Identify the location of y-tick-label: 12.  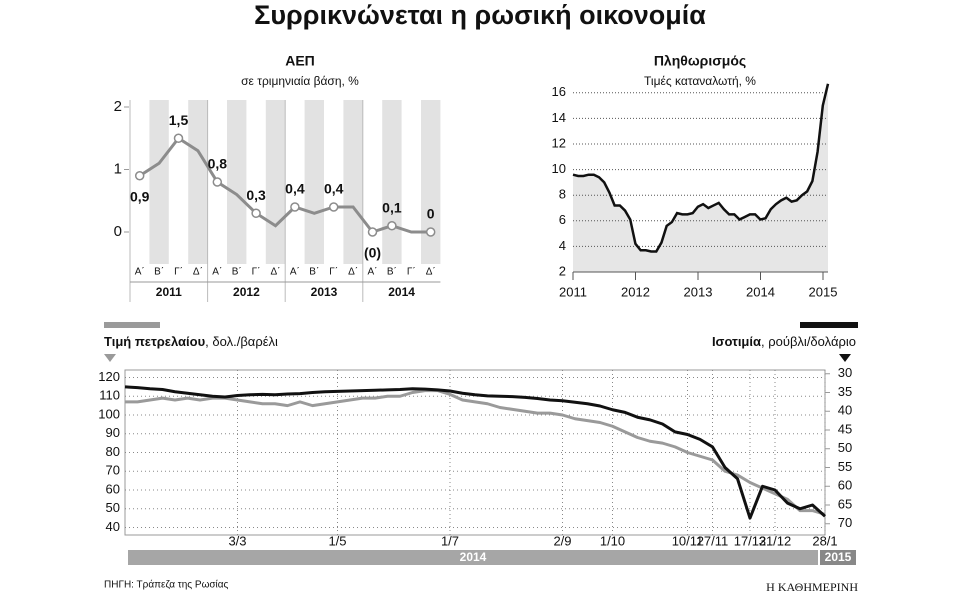
(559, 142).